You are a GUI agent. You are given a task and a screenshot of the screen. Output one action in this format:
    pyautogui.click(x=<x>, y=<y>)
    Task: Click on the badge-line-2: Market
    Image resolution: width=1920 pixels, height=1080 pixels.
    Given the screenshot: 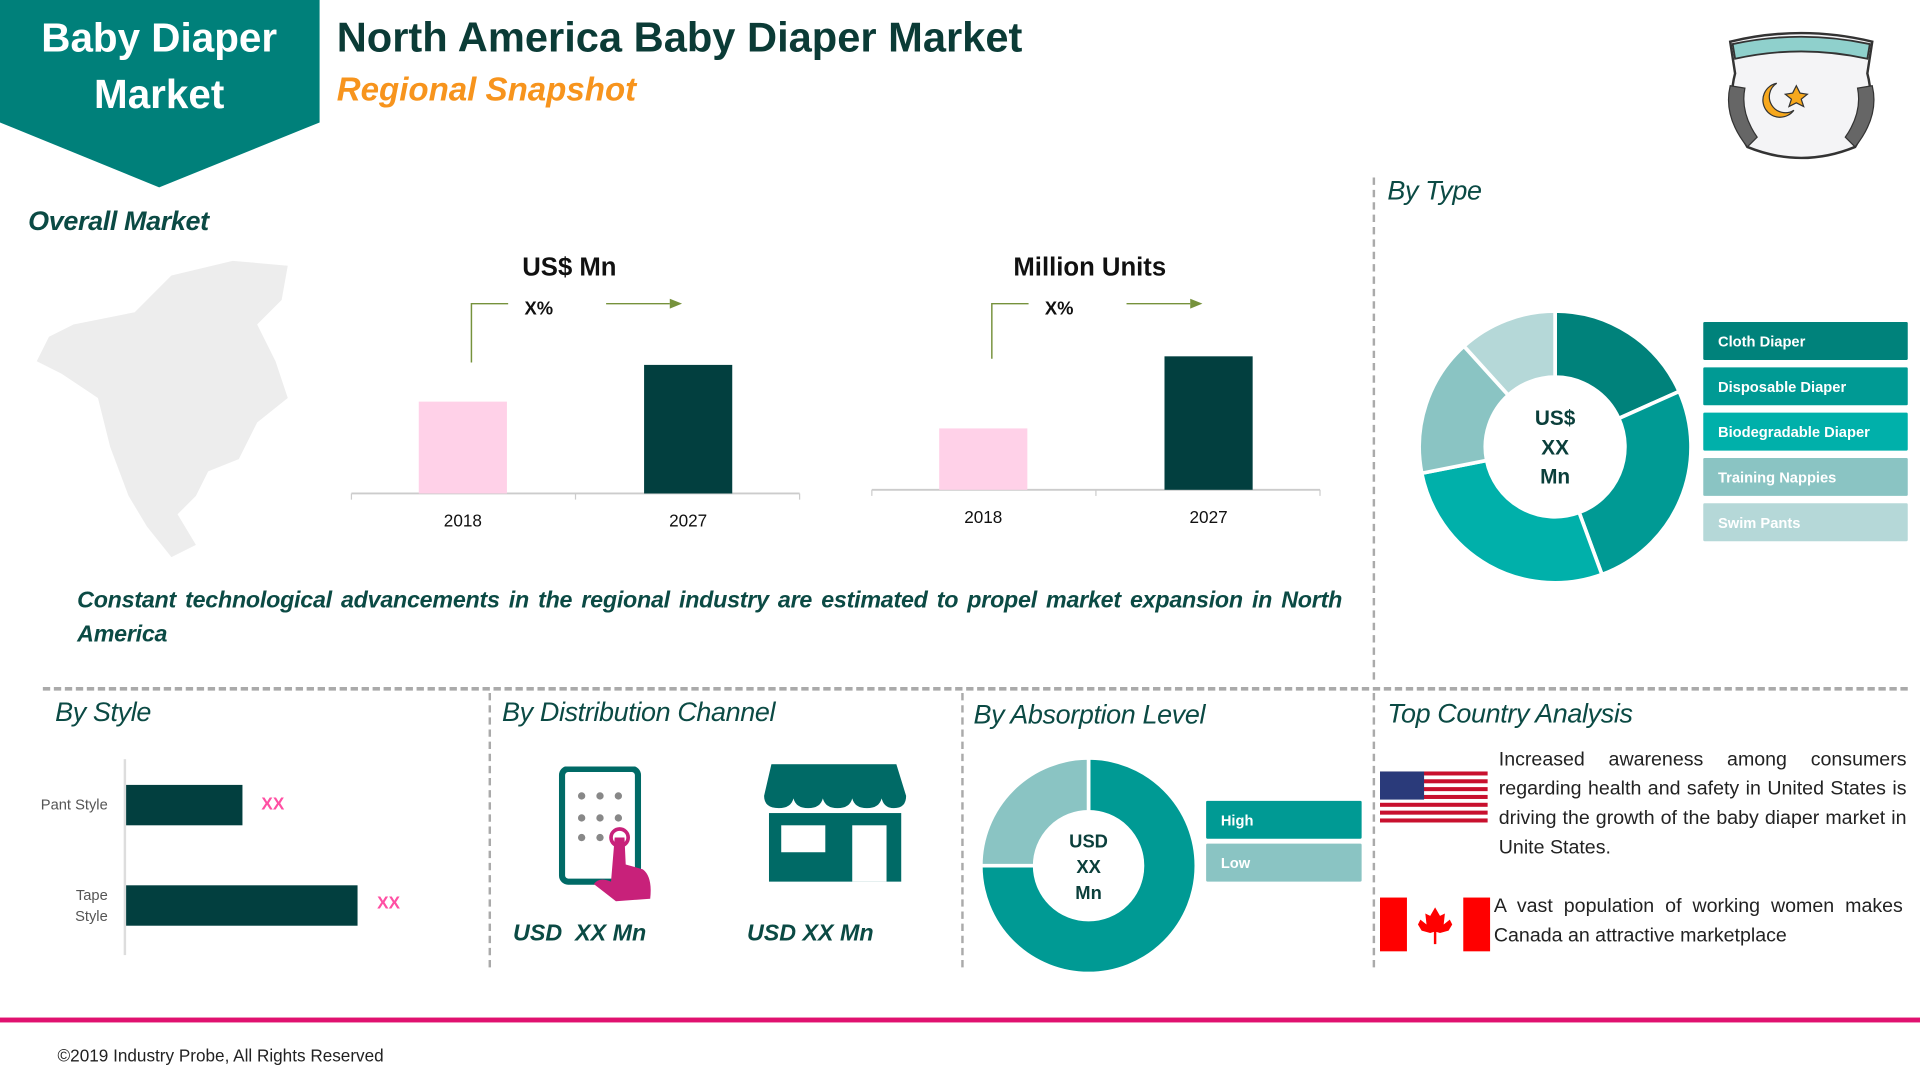 What is the action you would take?
    pyautogui.click(x=159, y=94)
    